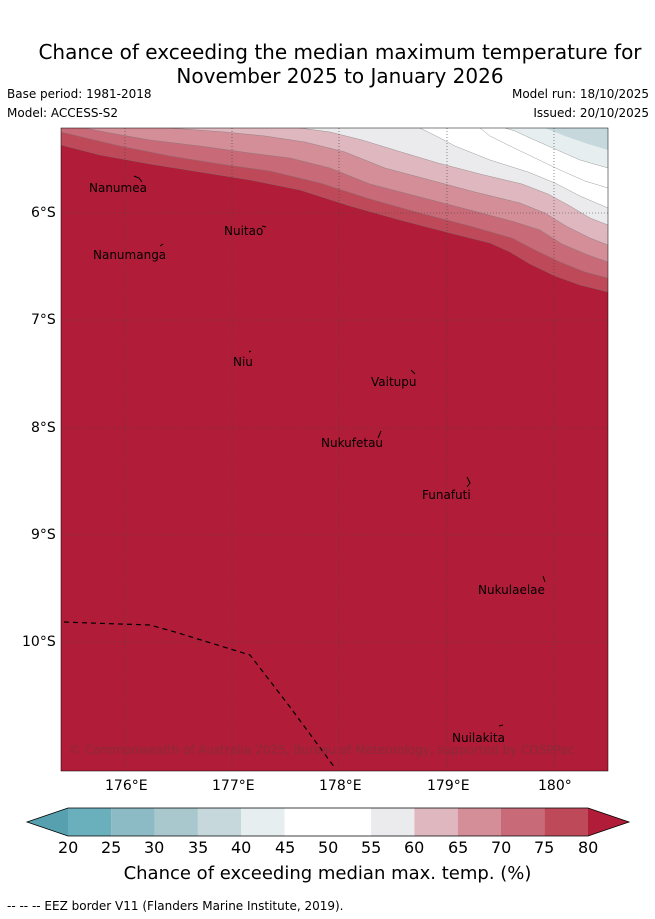 This screenshot has height=919, width=655. I want to click on lat-label-6s: 6°S, so click(43, 213).